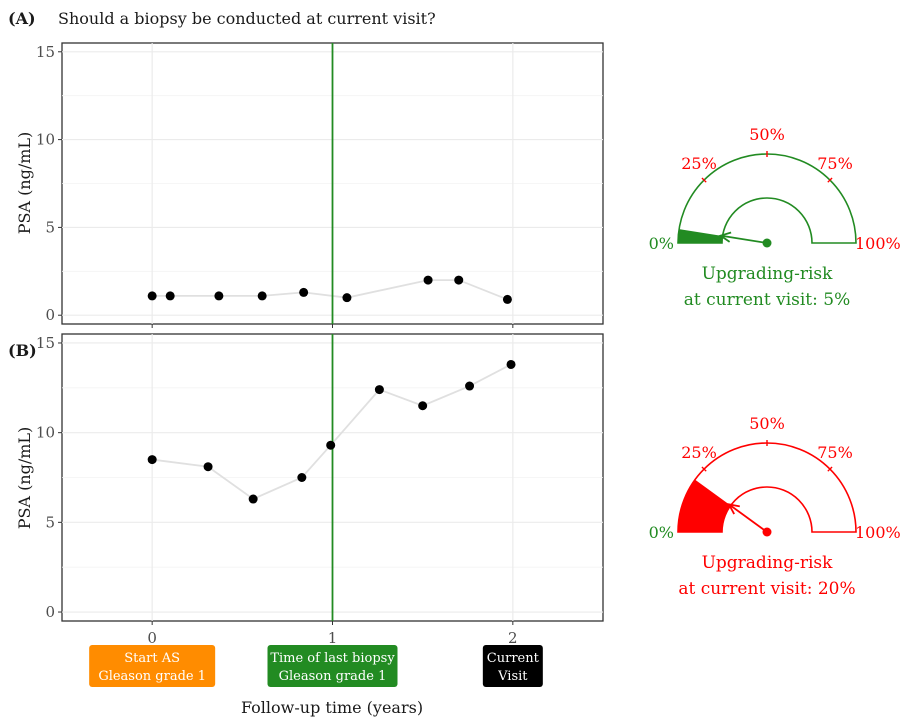 This screenshot has height=718, width=907. I want to click on event-label: Start AS, so click(152, 658).